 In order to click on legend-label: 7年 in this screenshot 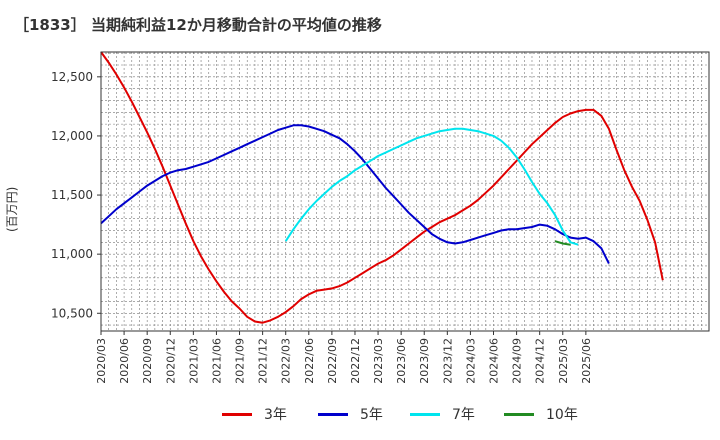, I will do `click(463, 415)`.